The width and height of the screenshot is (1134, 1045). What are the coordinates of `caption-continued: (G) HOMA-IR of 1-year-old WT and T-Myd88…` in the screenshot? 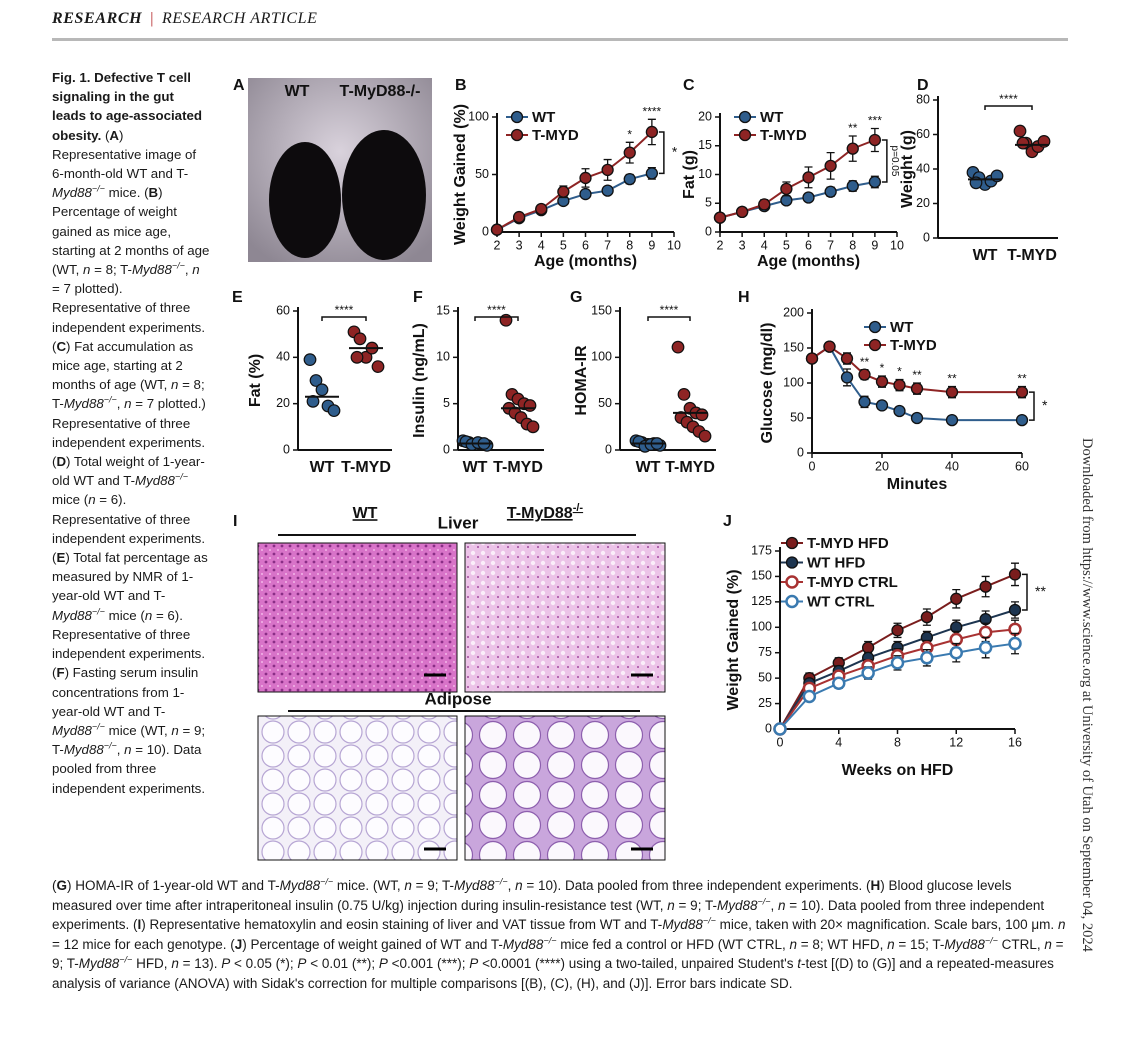 It's located at (563, 935).